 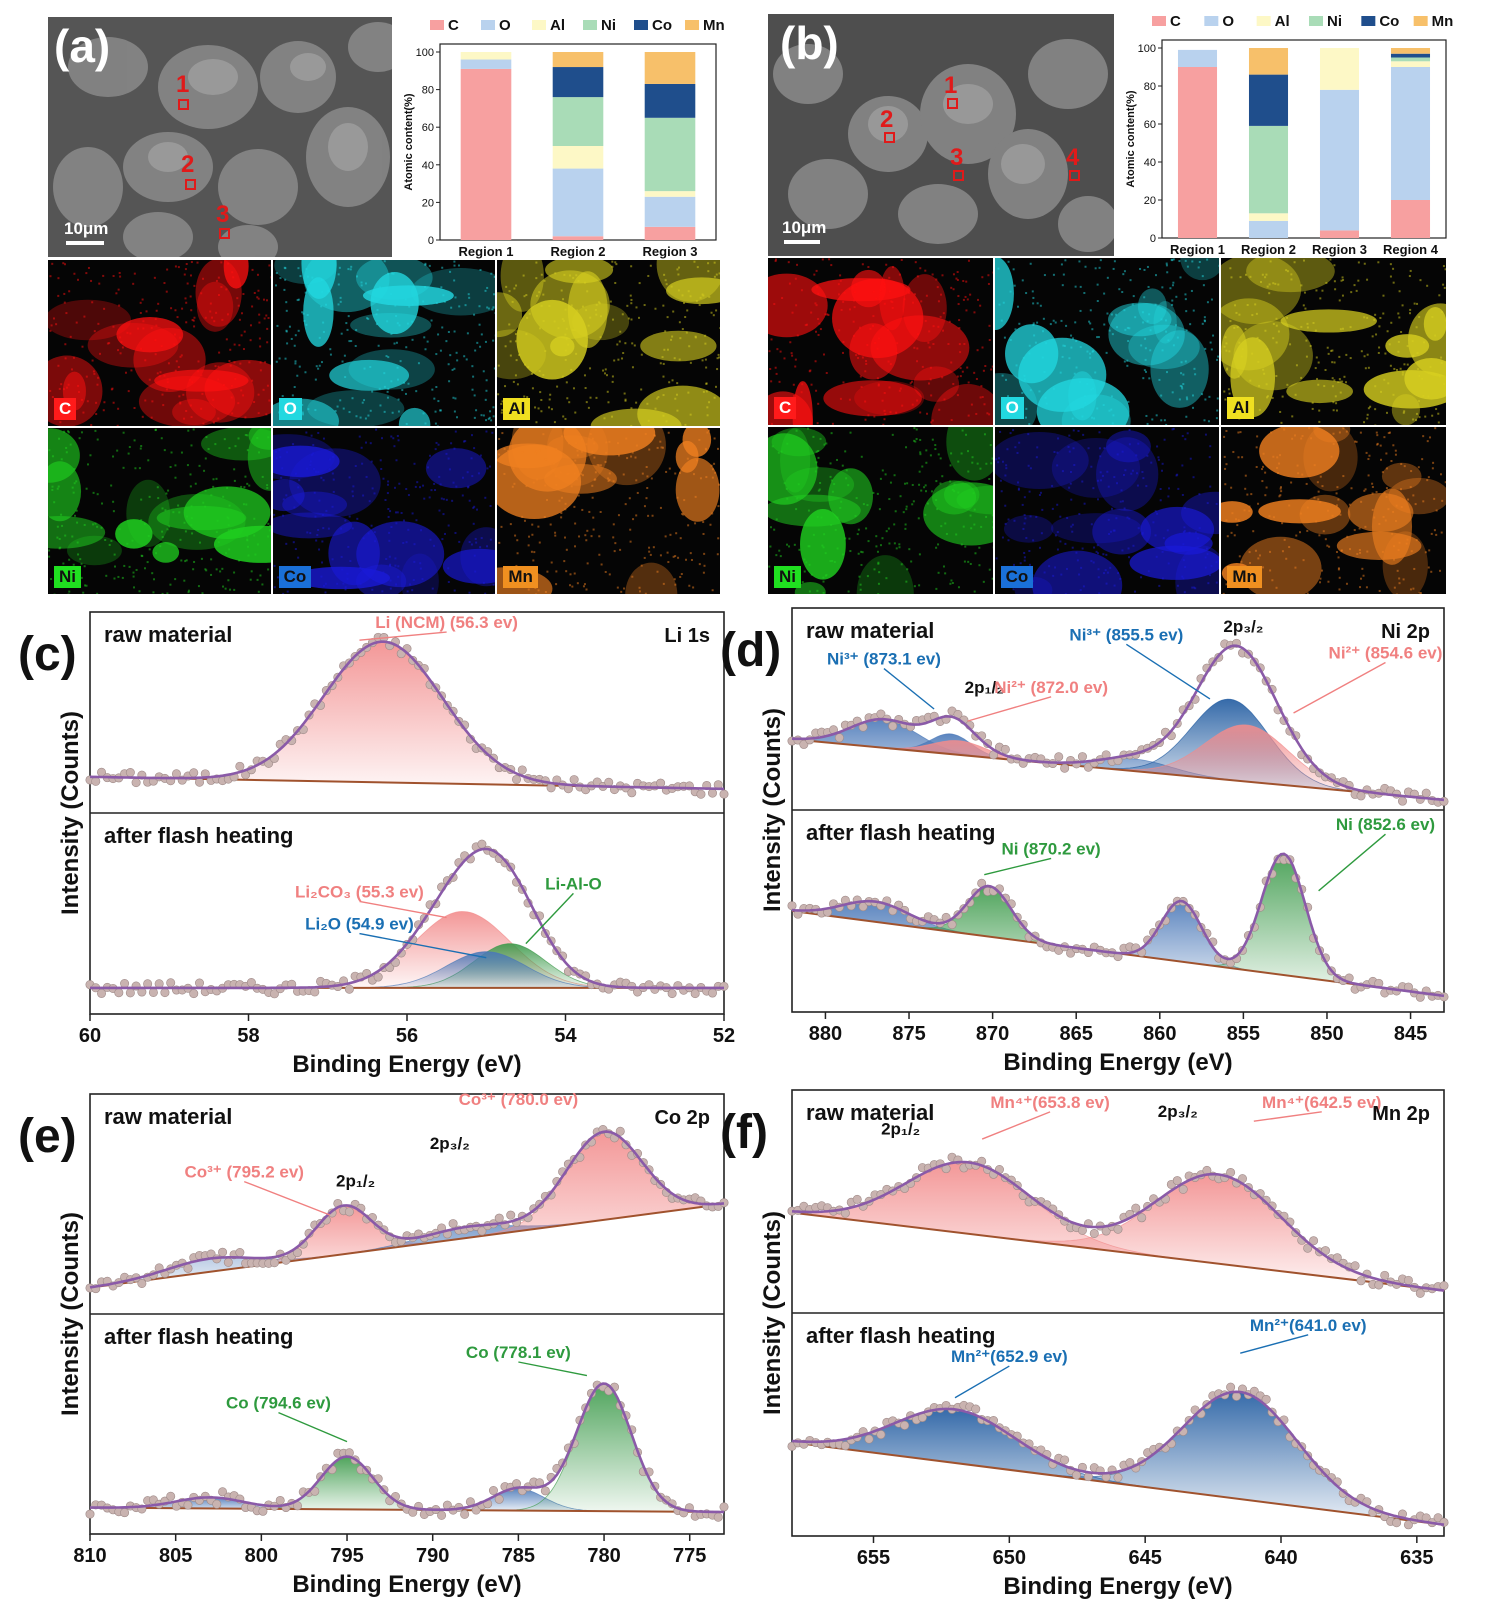 What do you see at coordinates (792, 906) in the screenshot?
I see `data-point` at bounding box center [792, 906].